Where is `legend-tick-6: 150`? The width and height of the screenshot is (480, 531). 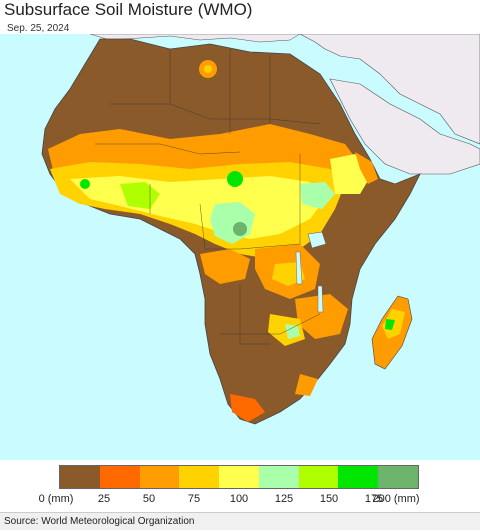
legend-tick-6: 150 is located at coordinates (329, 499).